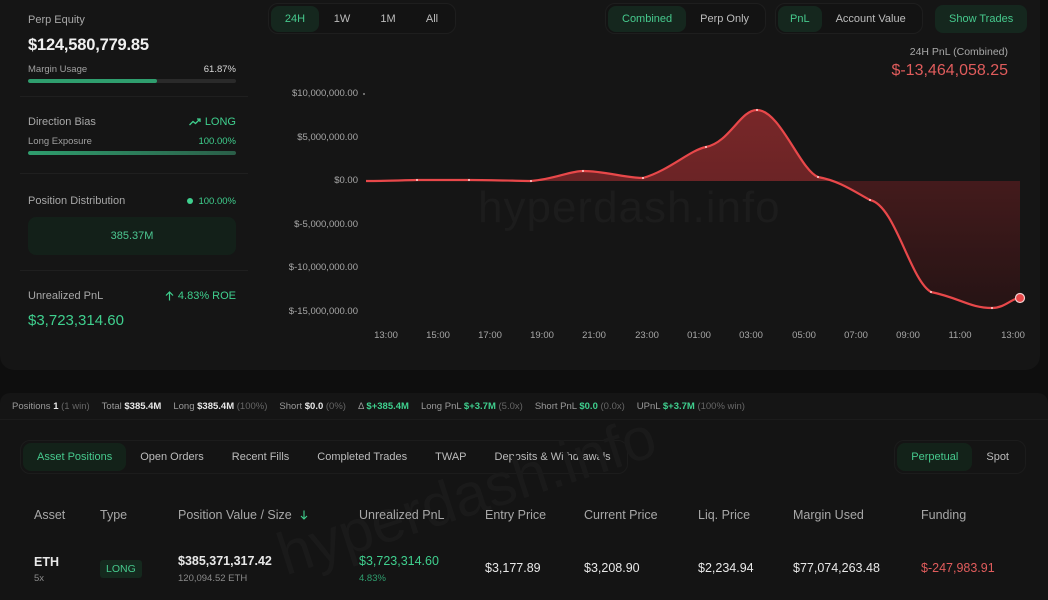 This screenshot has height=600, width=1048. I want to click on tab-asset-positions: Asset Positions, so click(75, 457).